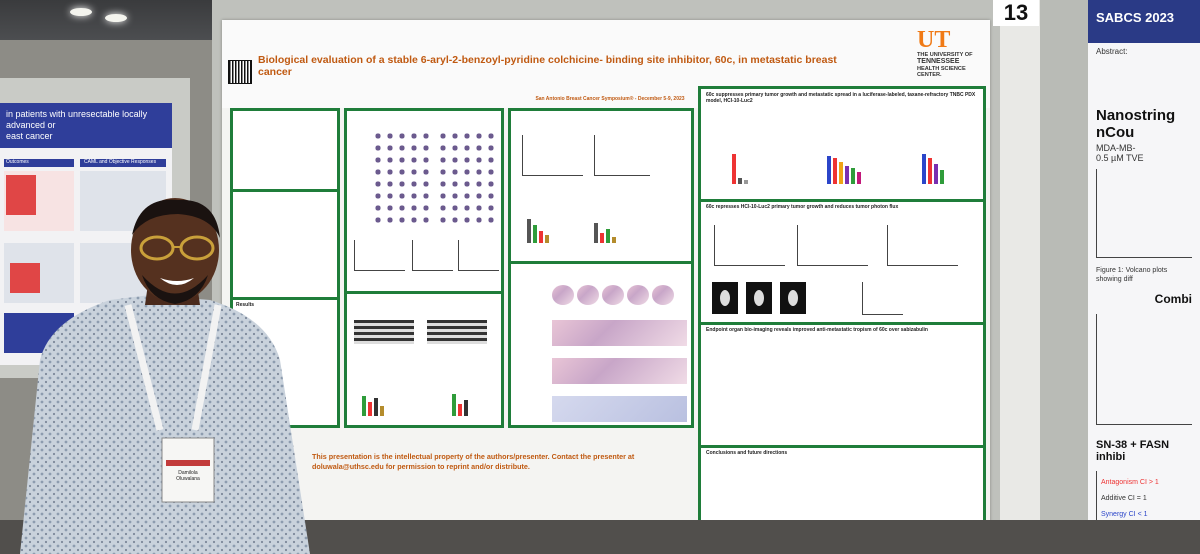 This screenshot has height=554, width=1200. I want to click on legend-additive: Additive CI = 1, so click(1124, 498).